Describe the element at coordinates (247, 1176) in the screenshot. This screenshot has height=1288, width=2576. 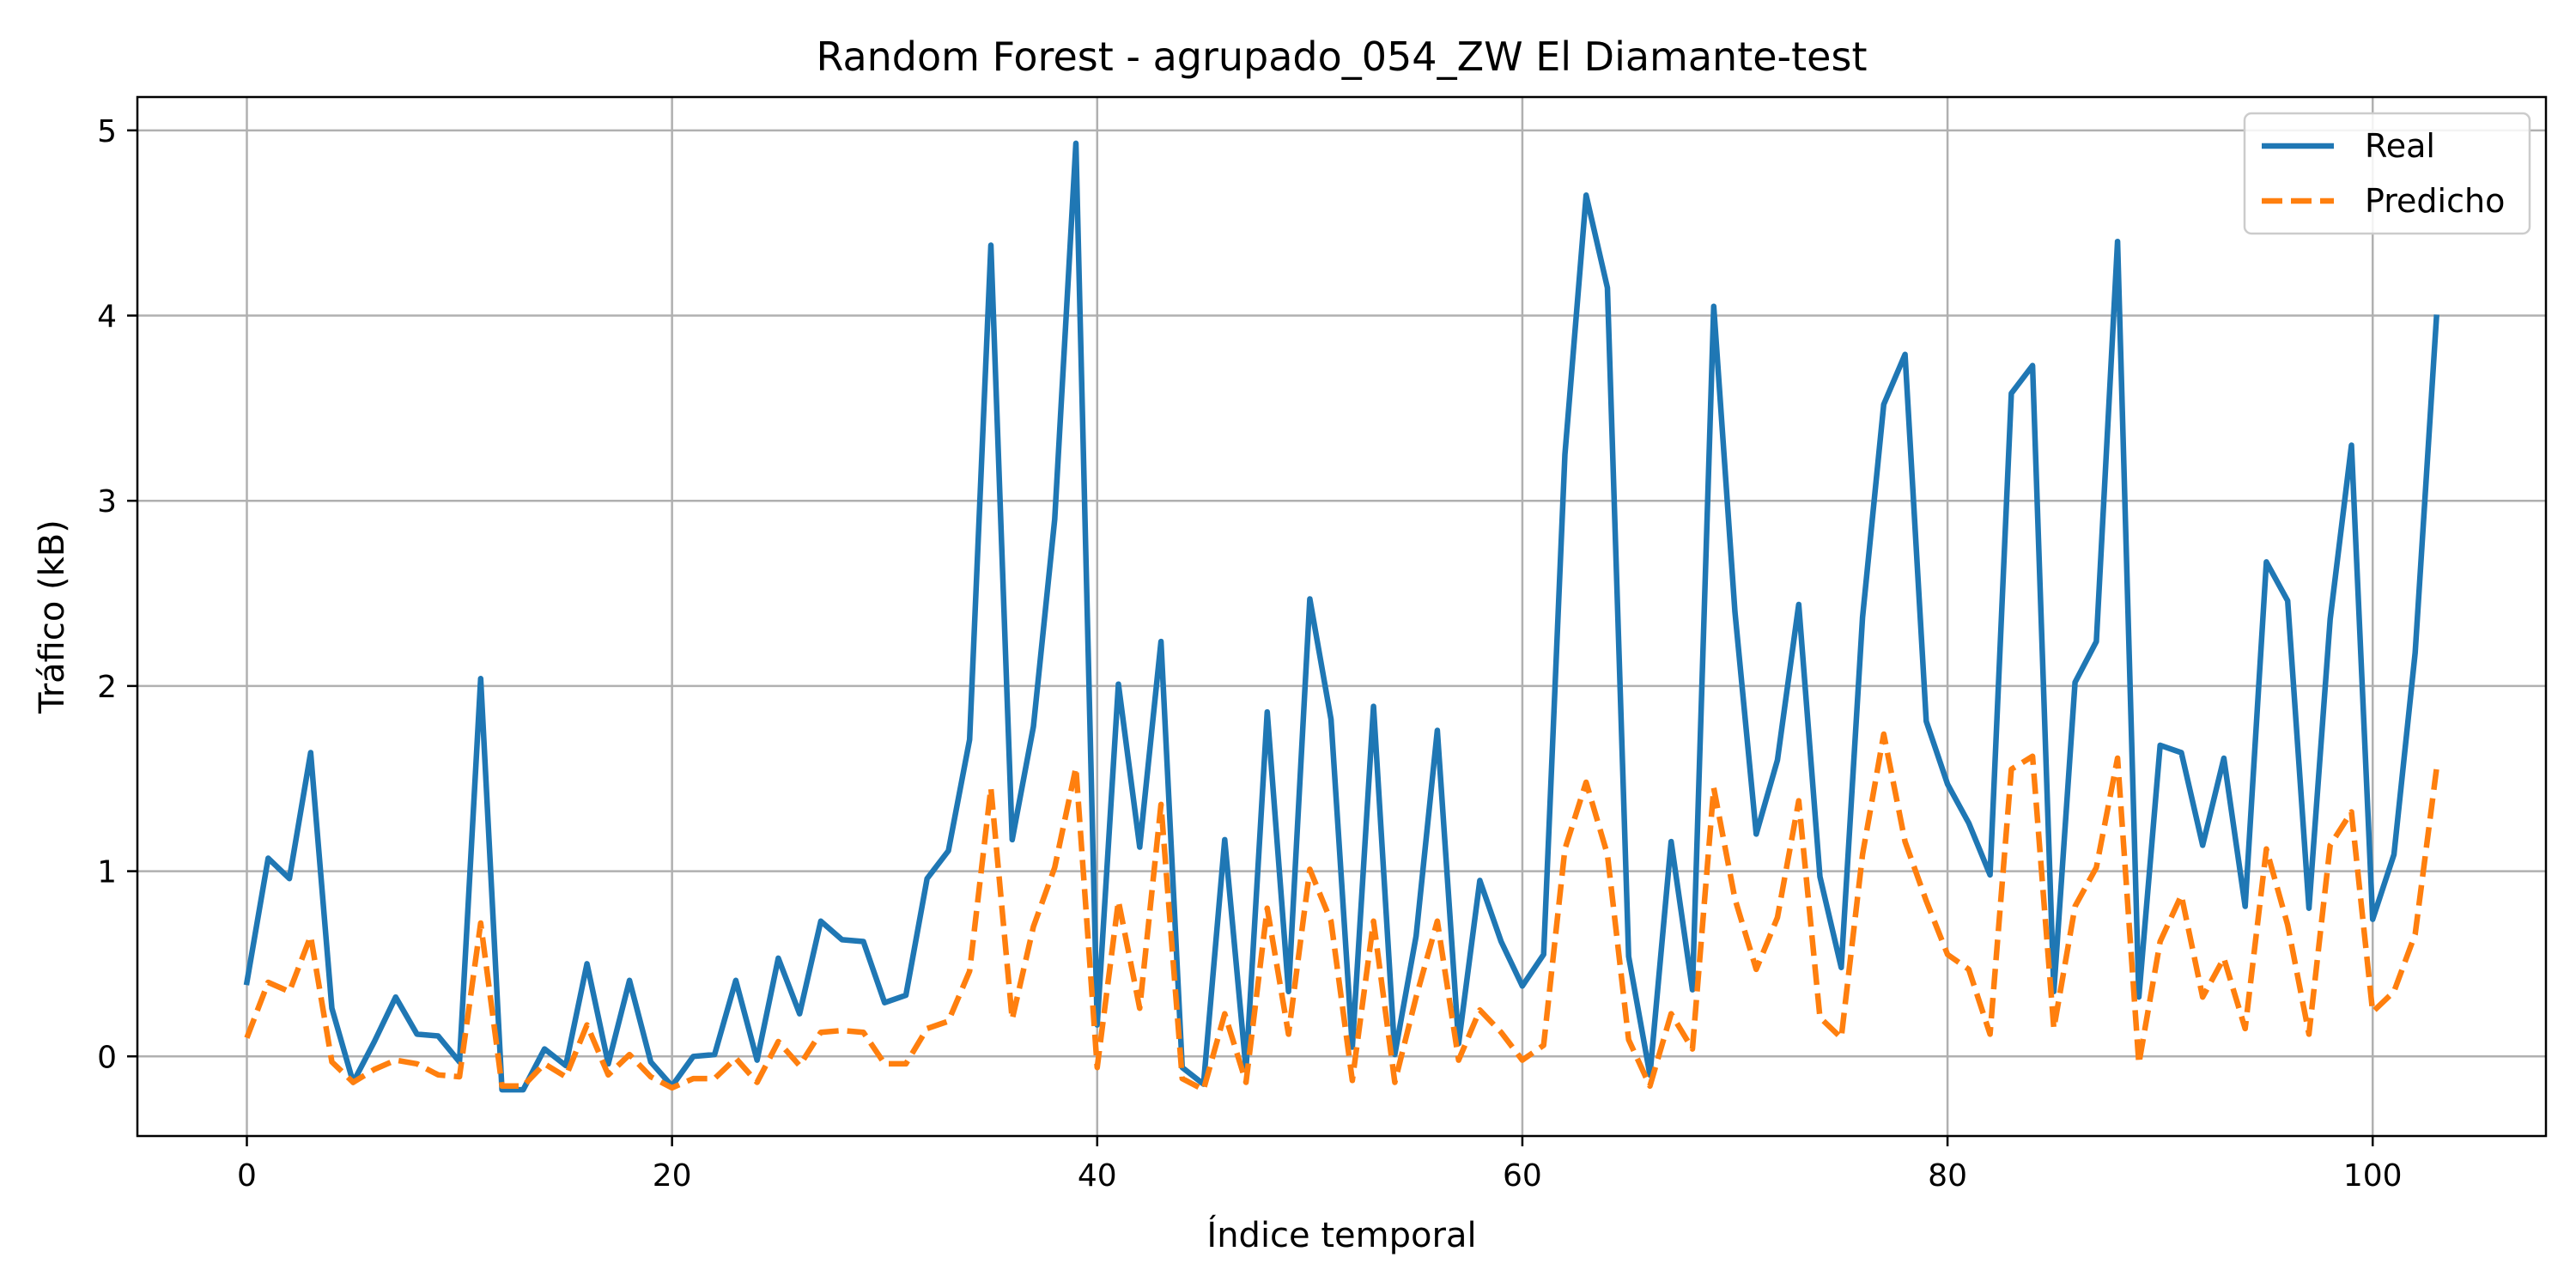
I see `x-tick-label: 0` at that location.